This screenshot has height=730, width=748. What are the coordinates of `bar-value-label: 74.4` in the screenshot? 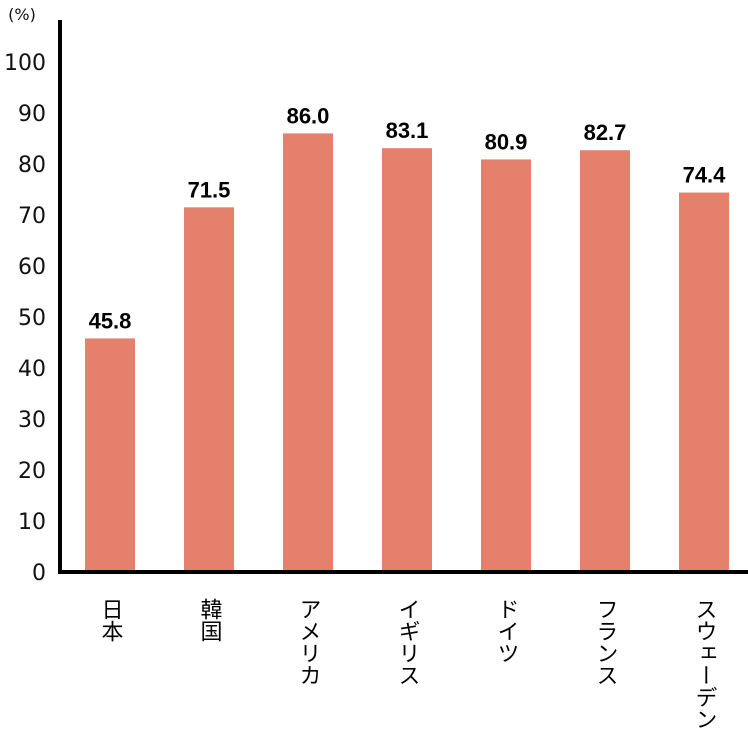 It's located at (705, 175).